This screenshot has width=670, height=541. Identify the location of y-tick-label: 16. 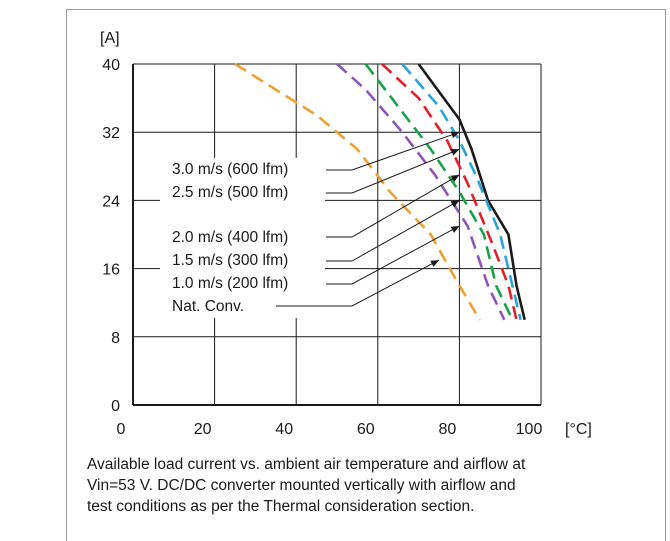
(111, 270).